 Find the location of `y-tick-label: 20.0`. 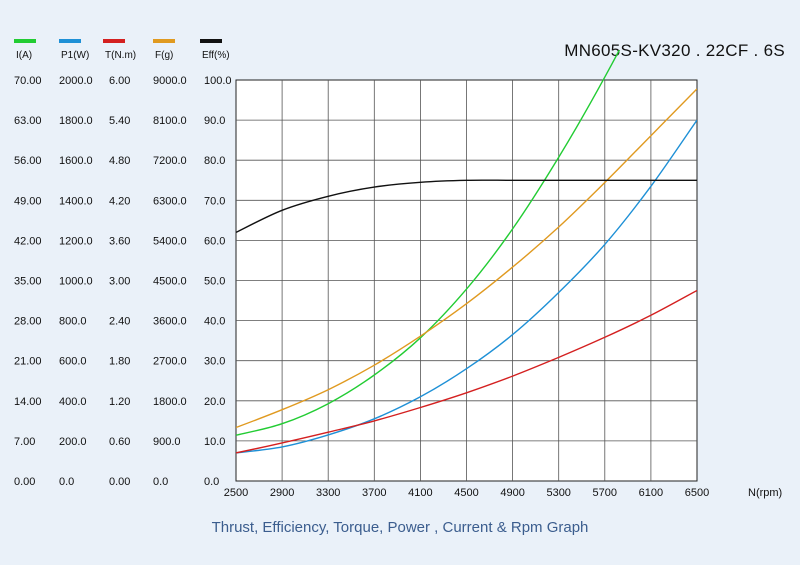

y-tick-label: 20.0 is located at coordinates (214, 402).